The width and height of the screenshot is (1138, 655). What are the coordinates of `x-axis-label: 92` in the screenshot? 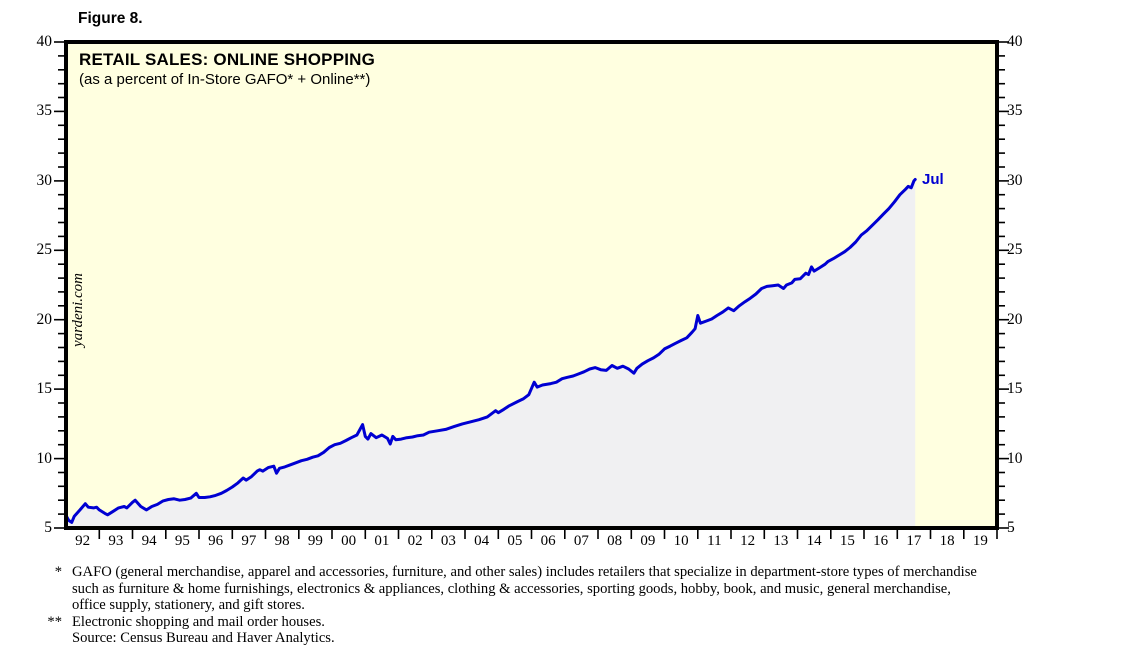 It's located at (83, 541).